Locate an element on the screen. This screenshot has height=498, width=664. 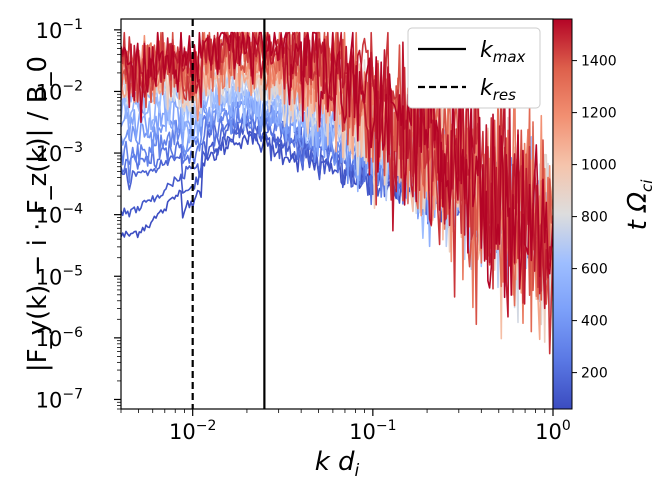
colorbar: 200 400 600 800 1000 1200 1400 t Ωci is located at coordinates (604, 214).